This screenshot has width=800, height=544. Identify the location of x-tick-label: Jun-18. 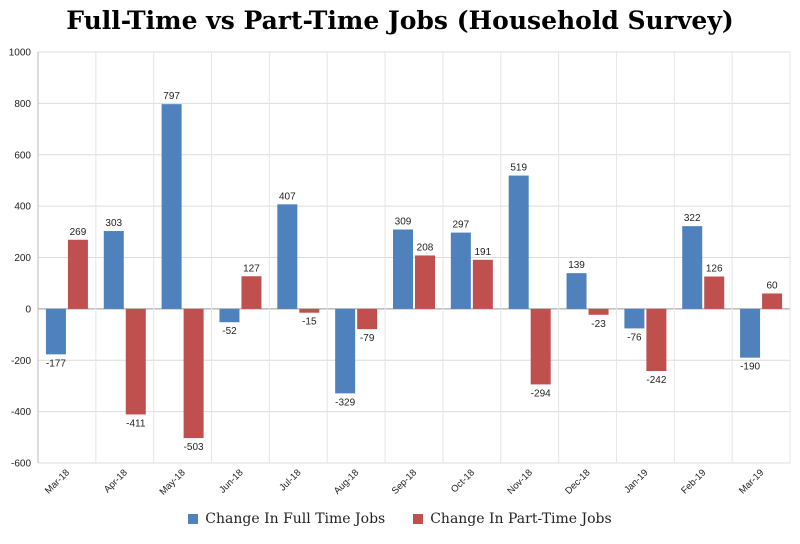
(231, 481).